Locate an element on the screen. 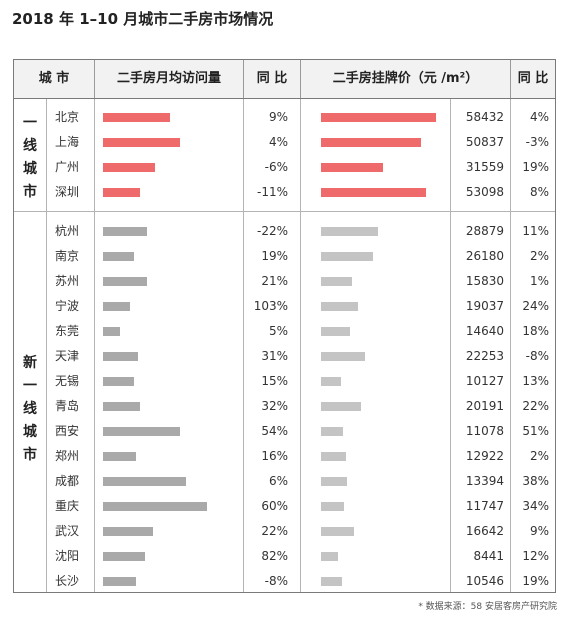 The image size is (569, 618). visits-yoy: 32% is located at coordinates (274, 406).